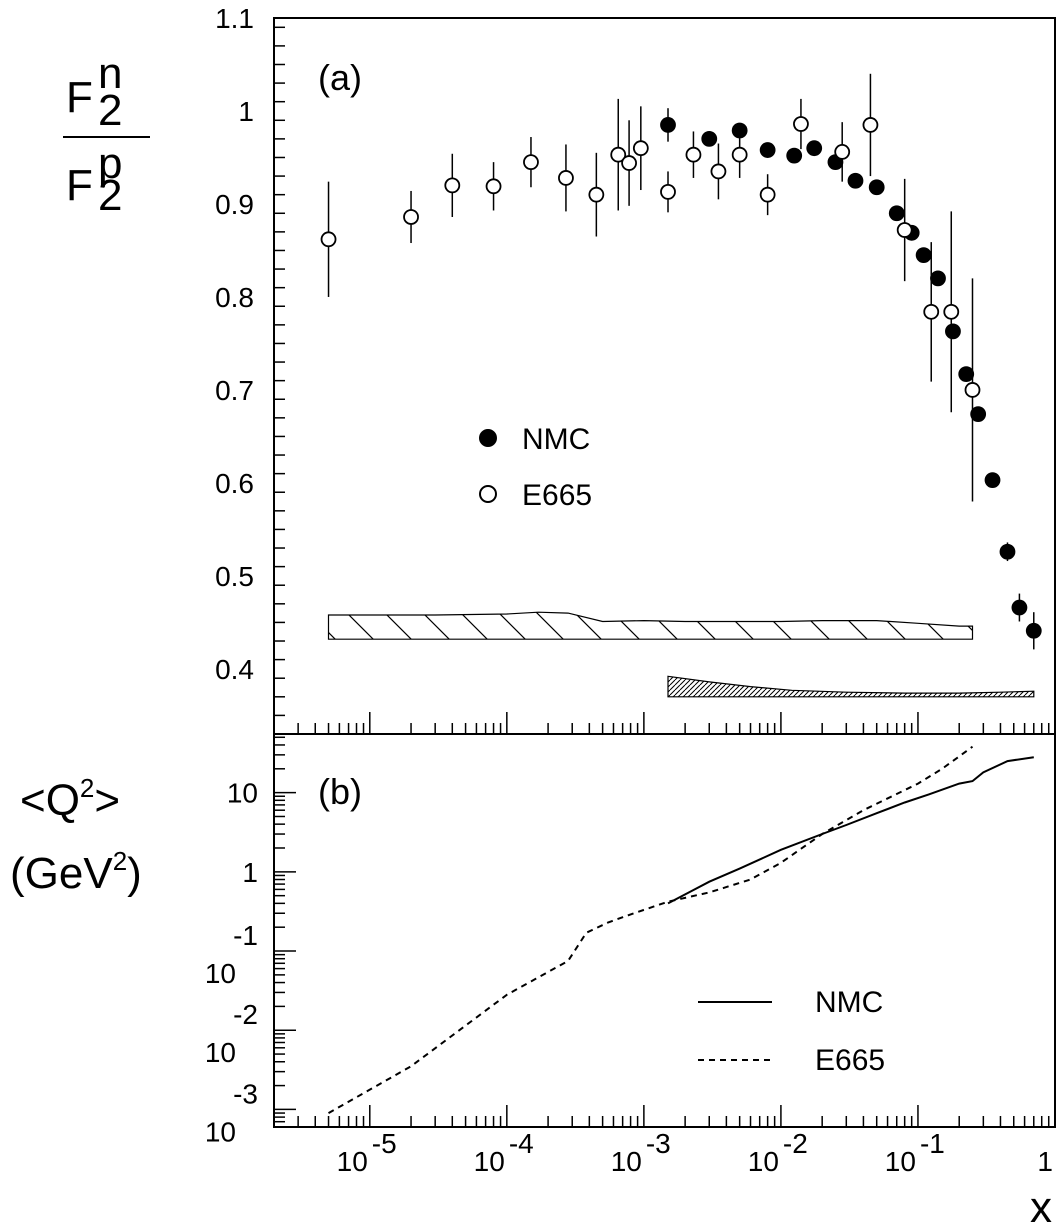 This screenshot has height=1228, width=1060. I want to click on nmc-q2-line, so click(850, 830).